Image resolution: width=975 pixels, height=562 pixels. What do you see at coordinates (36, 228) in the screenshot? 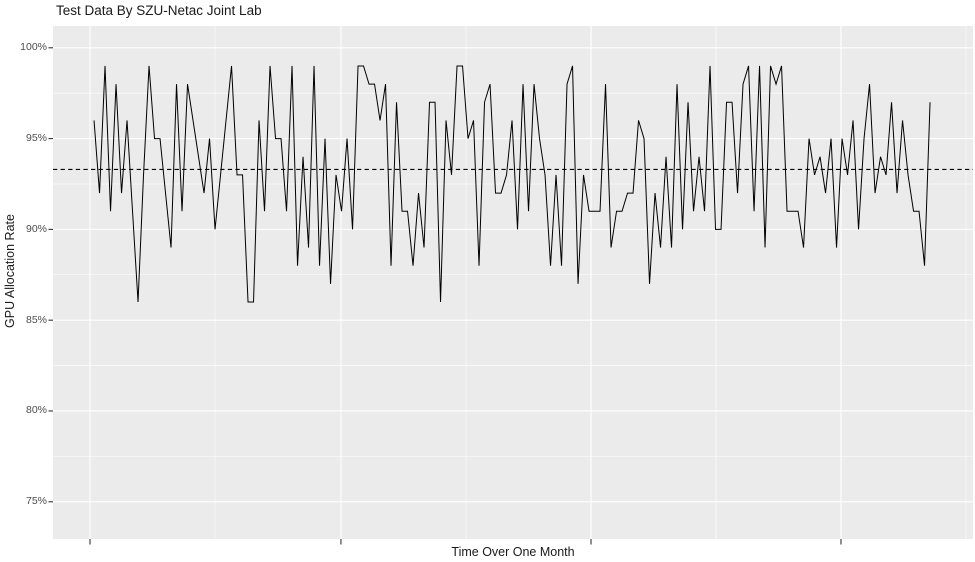
I see `y-tick-label: 90%` at bounding box center [36, 228].